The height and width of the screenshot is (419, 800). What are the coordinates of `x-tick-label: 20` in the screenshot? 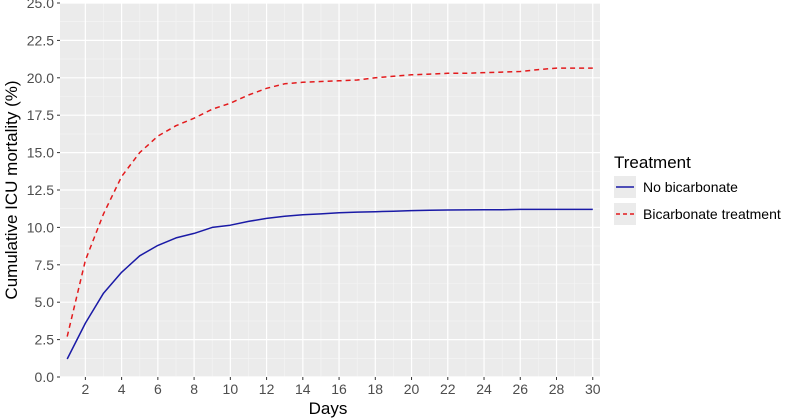 It's located at (412, 389).